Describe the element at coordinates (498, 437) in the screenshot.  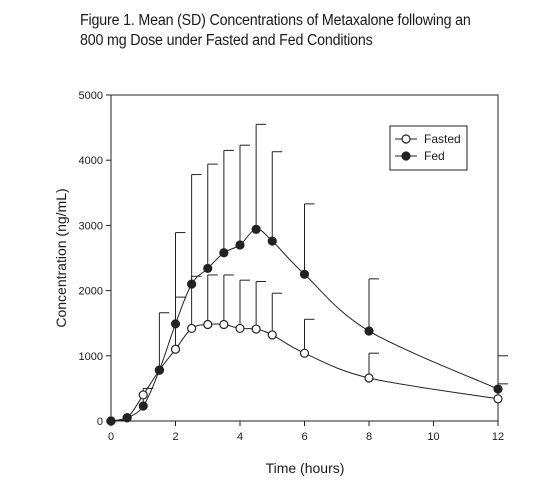
I see `x-tick-label: 12` at that location.